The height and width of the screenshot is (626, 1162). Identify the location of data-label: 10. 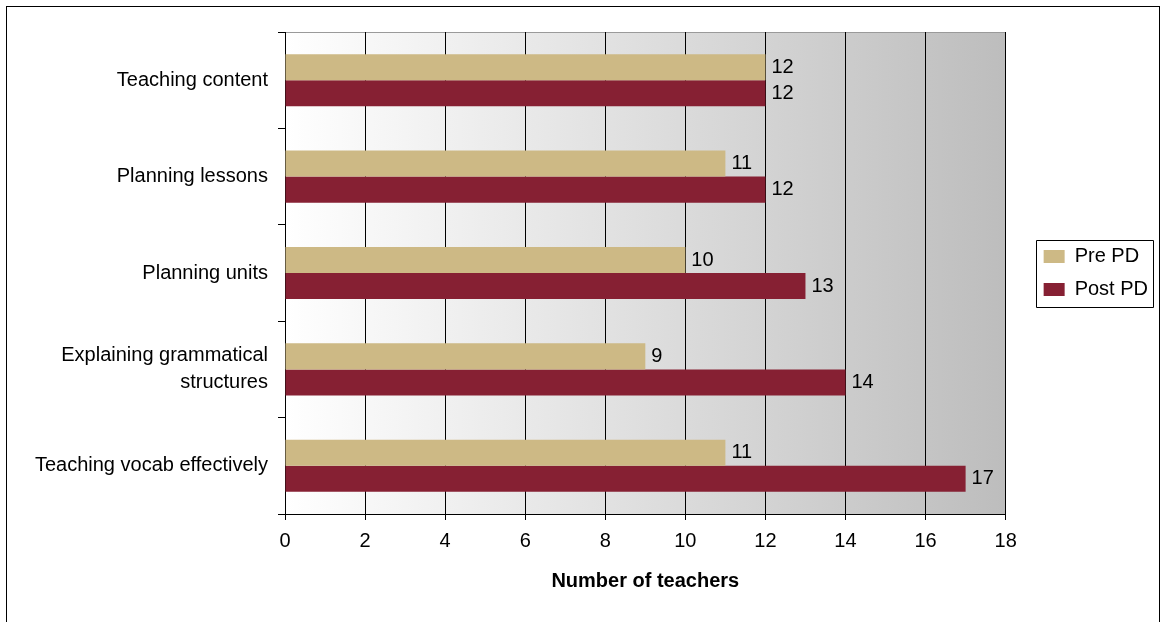
(702, 258).